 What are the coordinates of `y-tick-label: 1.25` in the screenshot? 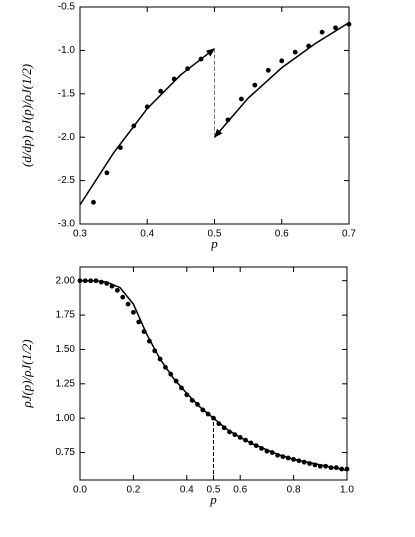 It's located at (66, 383).